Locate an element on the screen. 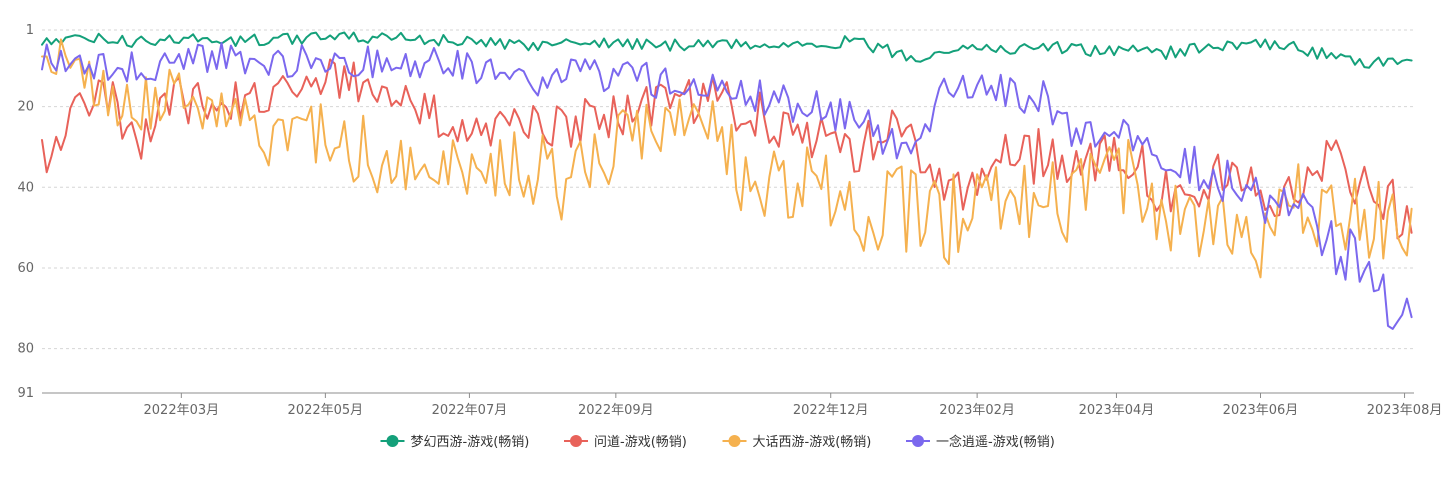 Image resolution: width=1456 pixels, height=480 pixels. x-tick-label: 2023年08月 is located at coordinates (1405, 410).